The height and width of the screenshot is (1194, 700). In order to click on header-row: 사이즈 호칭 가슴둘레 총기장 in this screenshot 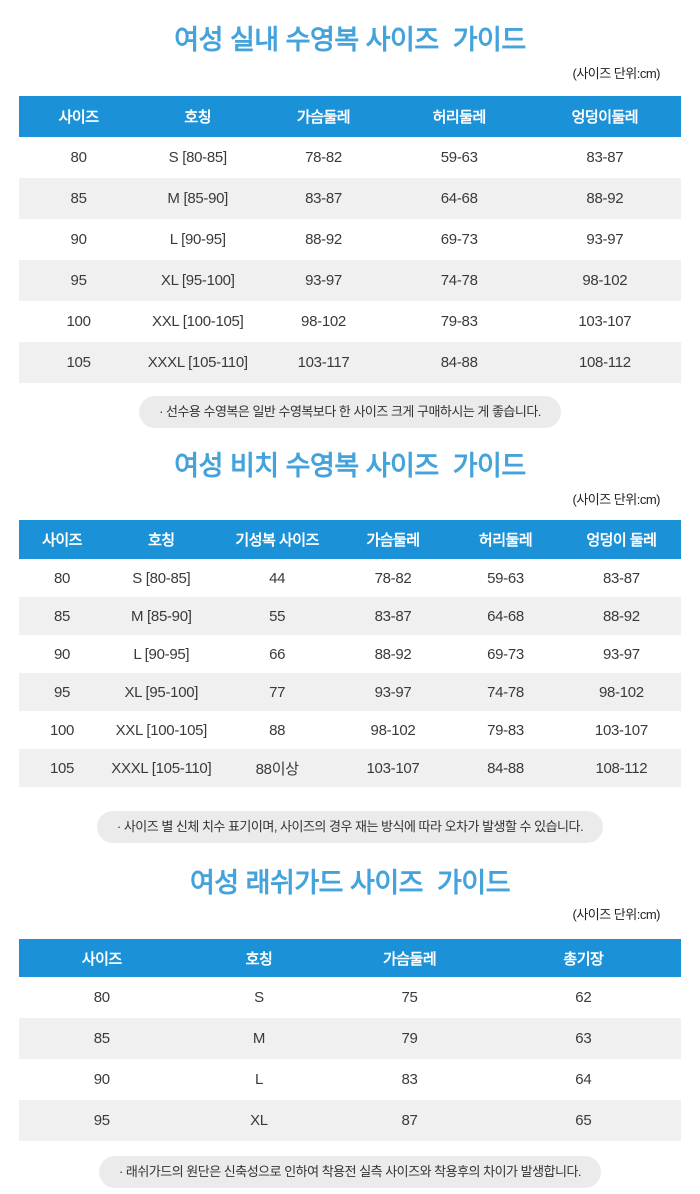, I will do `click(350, 958)`.